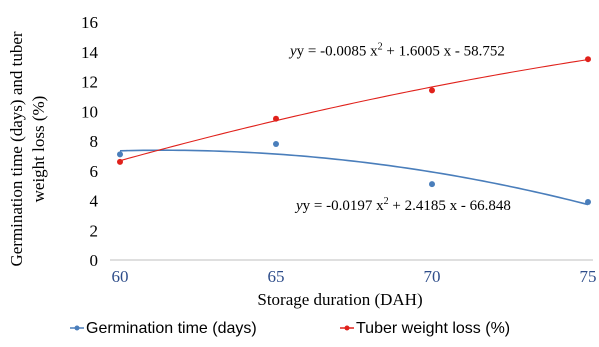 The height and width of the screenshot is (347, 599). I want to click on legend-item: Germination time (days), so click(163, 328).